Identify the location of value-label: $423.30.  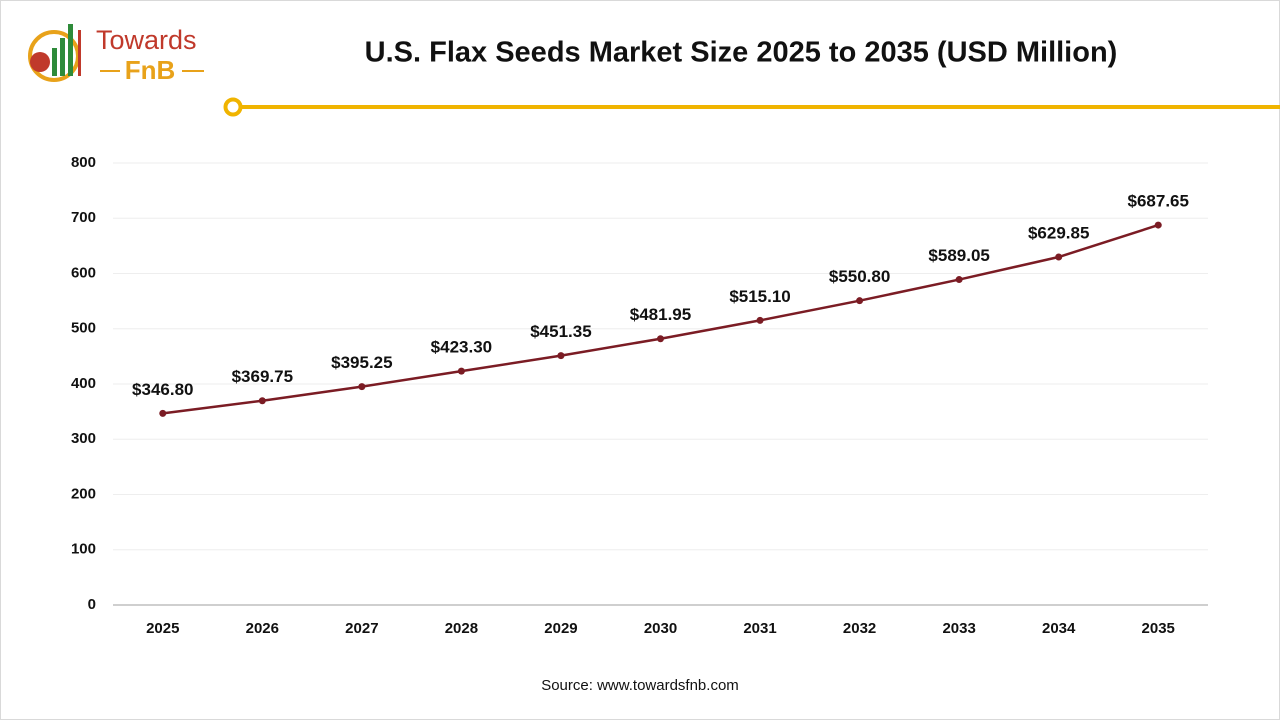
(461, 347).